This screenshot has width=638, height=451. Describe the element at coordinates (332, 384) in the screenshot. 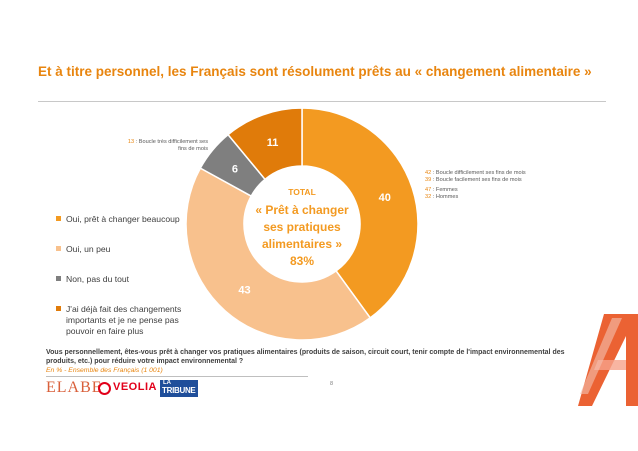

I see `page-number: 8` at that location.